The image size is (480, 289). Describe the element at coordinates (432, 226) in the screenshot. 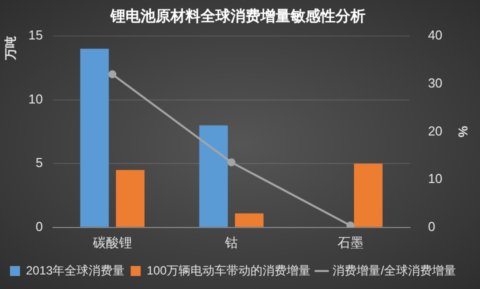

I see `y2-tick-label: 0` at that location.